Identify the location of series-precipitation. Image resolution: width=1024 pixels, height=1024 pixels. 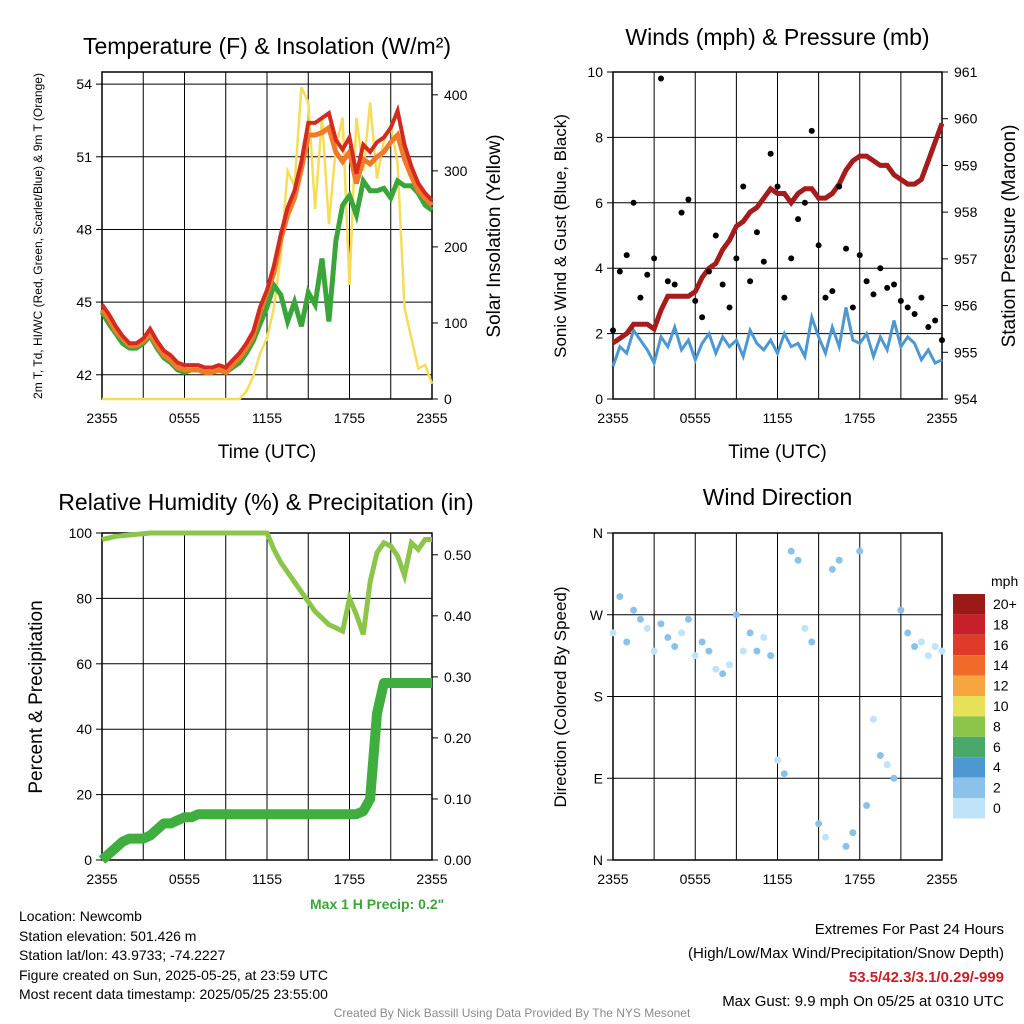
(265, 771).